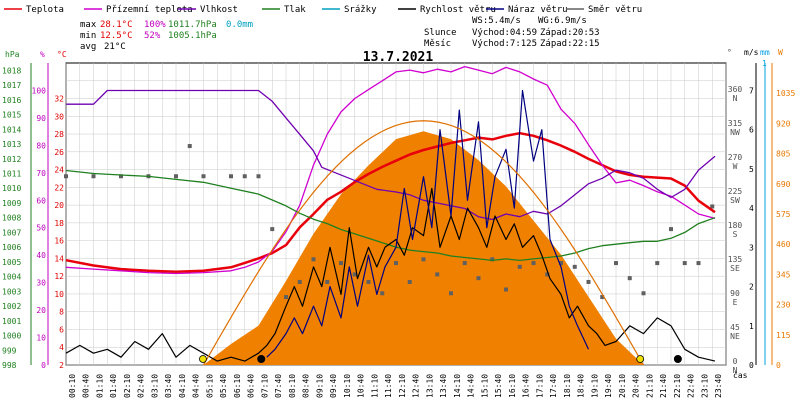  What do you see at coordinates (209, 386) in the screenshot?
I see `time-tick-label: 05:10` at bounding box center [209, 386].